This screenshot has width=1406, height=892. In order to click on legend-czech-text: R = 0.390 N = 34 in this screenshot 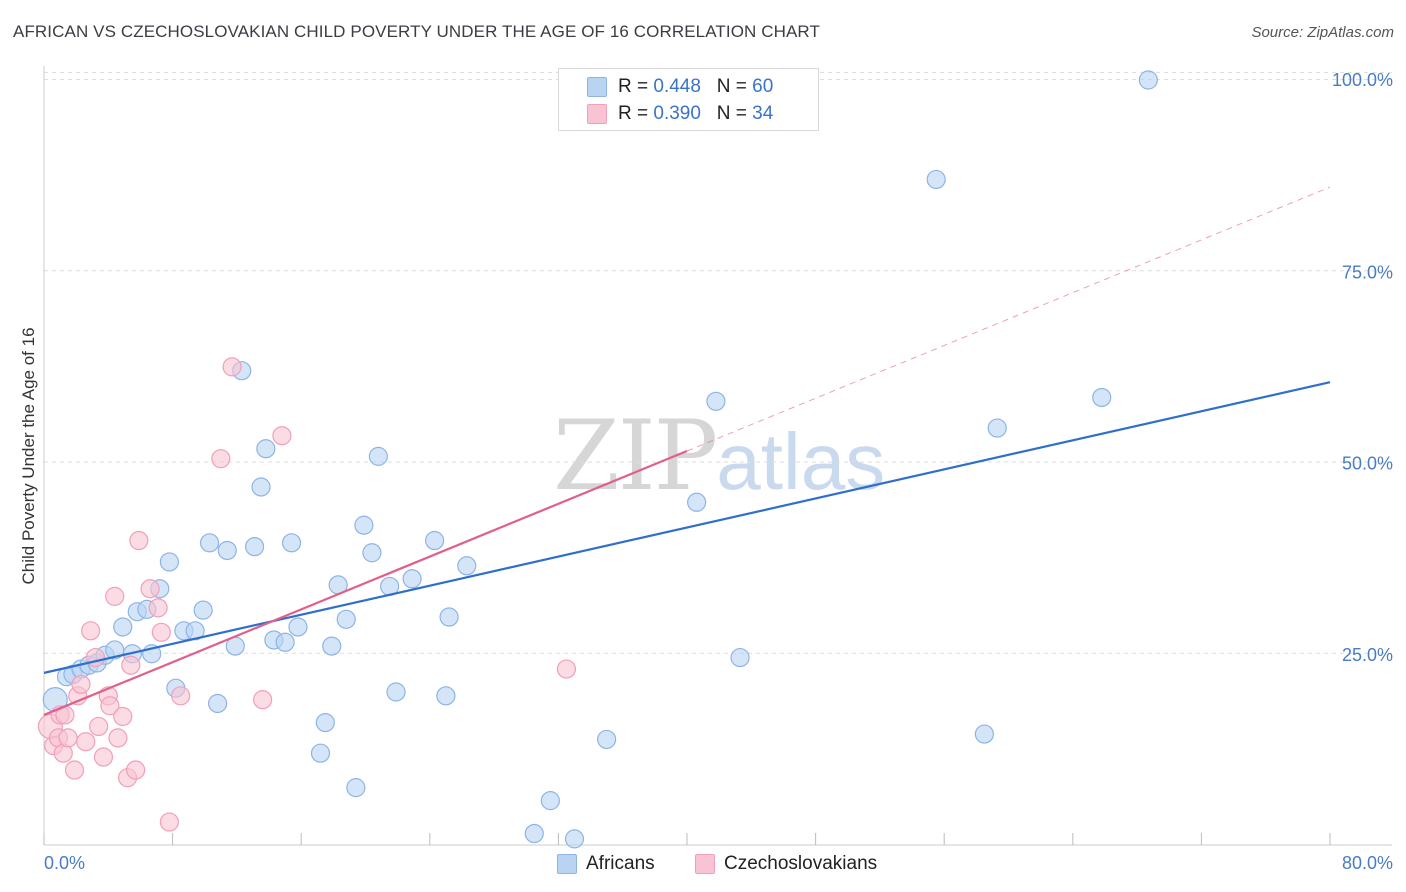, I will do `click(695, 114)`.